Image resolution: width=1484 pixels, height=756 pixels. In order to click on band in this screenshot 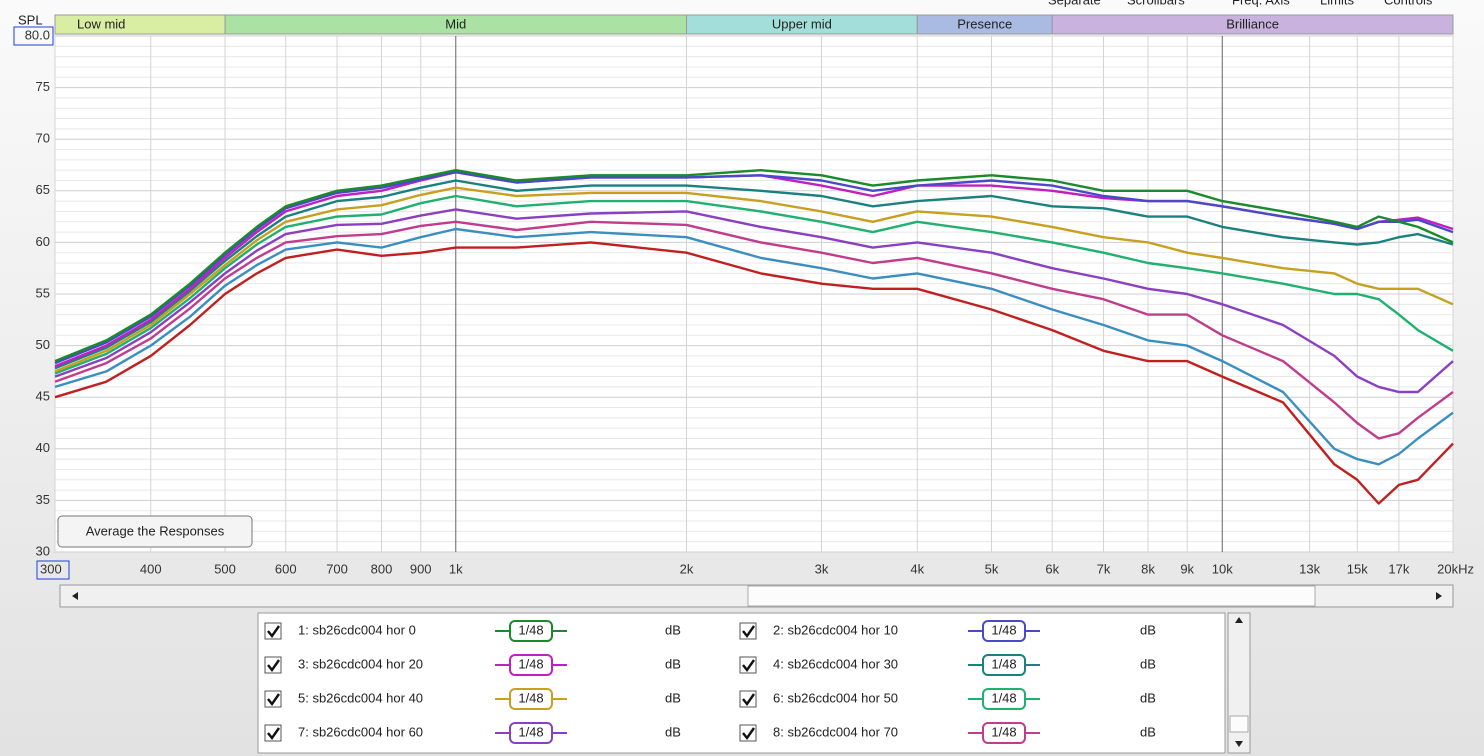, I will do `click(1252, 24)`.